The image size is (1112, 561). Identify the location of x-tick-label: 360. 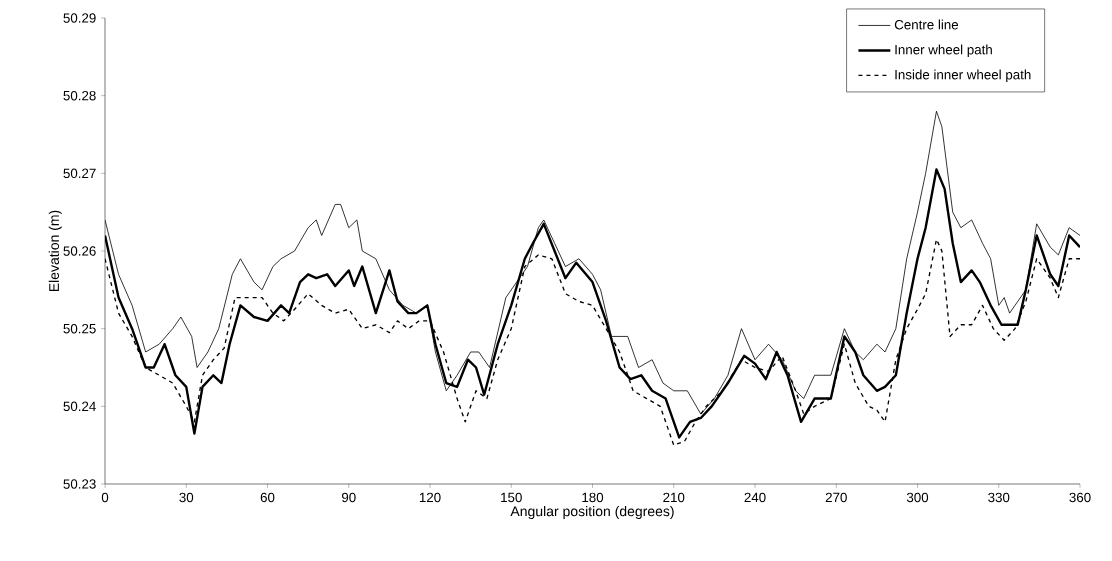
(1080, 497).